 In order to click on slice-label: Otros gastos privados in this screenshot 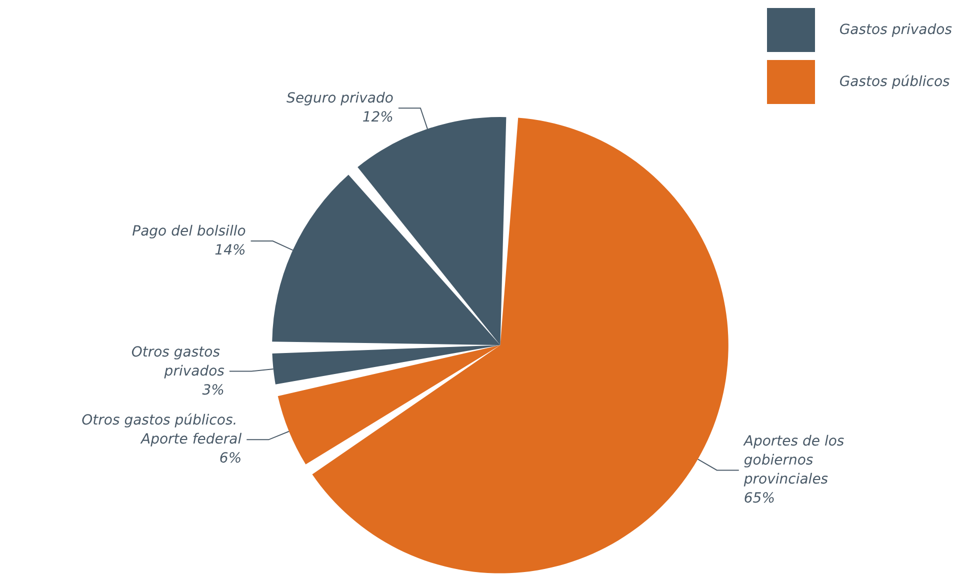, I will do `click(177, 362)`.